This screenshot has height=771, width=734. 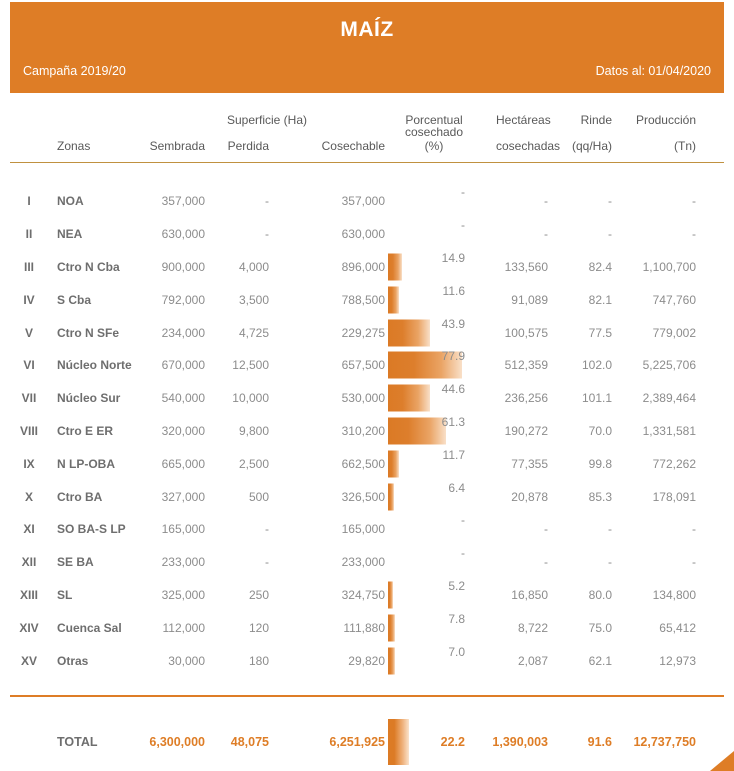 I want to click on cell-porcentual: 77.9, so click(x=427, y=365).